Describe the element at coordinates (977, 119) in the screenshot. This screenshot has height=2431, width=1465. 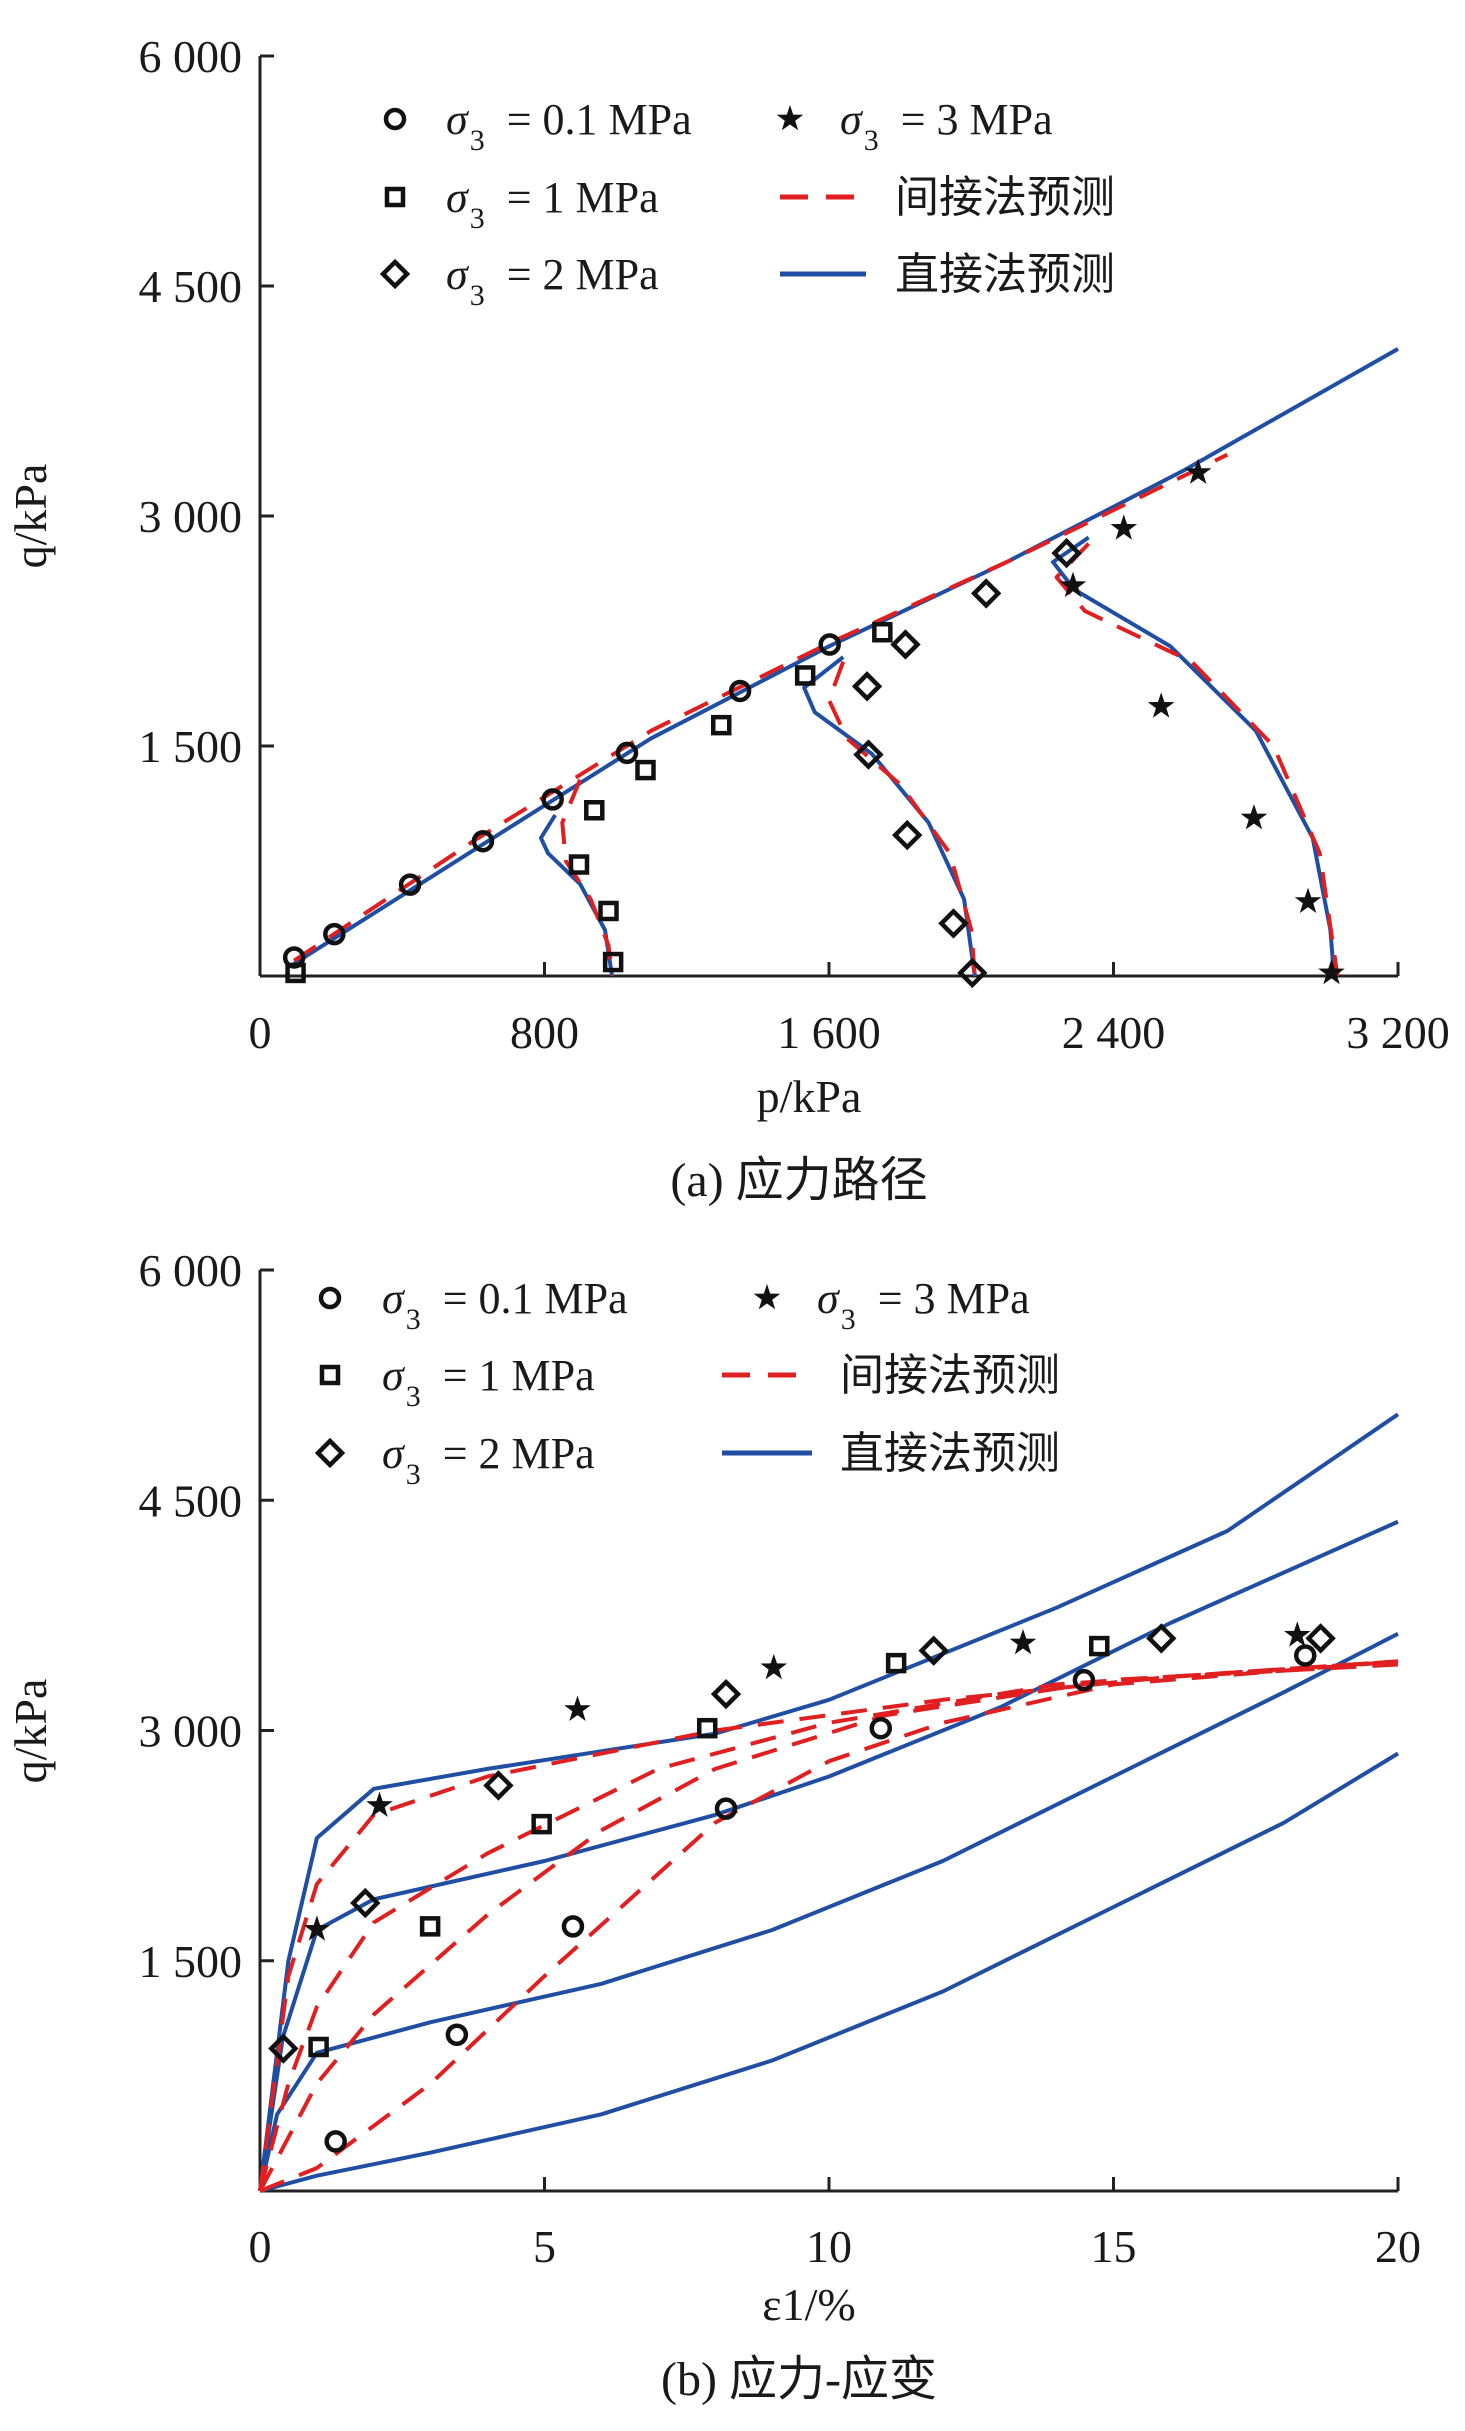
I see `legend-value: = 3 MPa` at that location.